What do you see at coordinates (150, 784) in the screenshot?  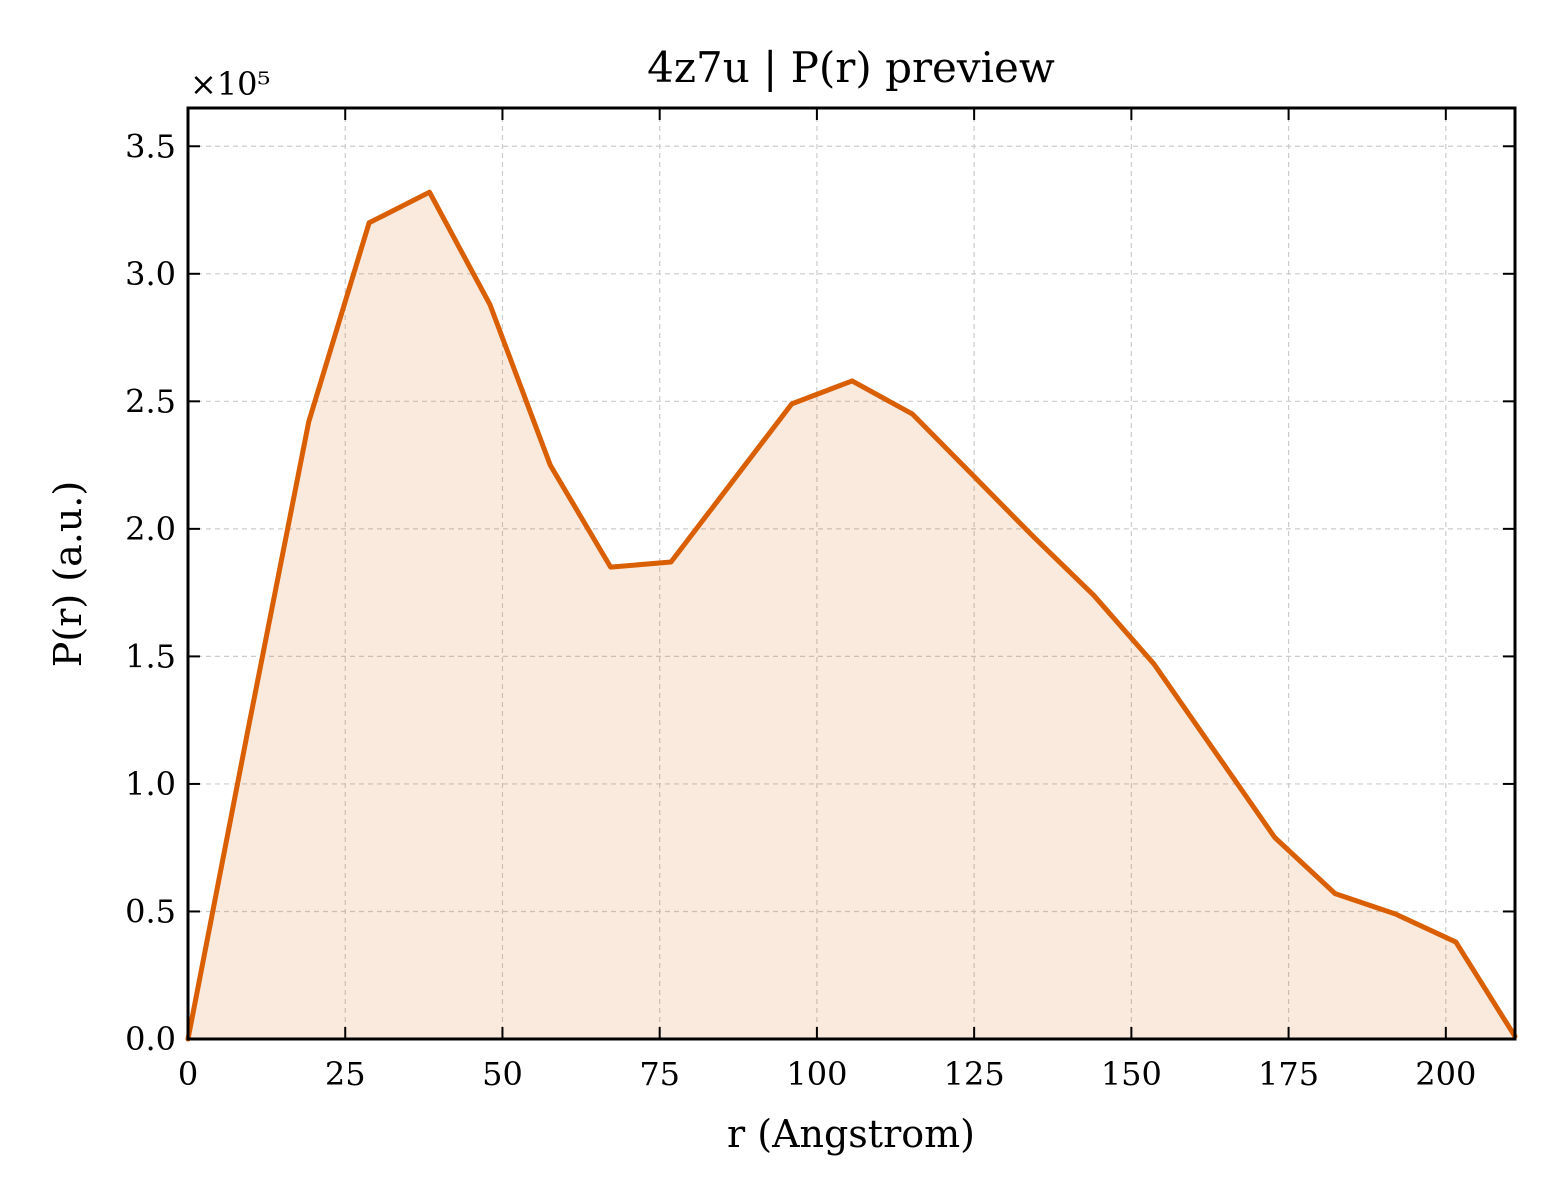 I see `y-tick-label: 1.0` at bounding box center [150, 784].